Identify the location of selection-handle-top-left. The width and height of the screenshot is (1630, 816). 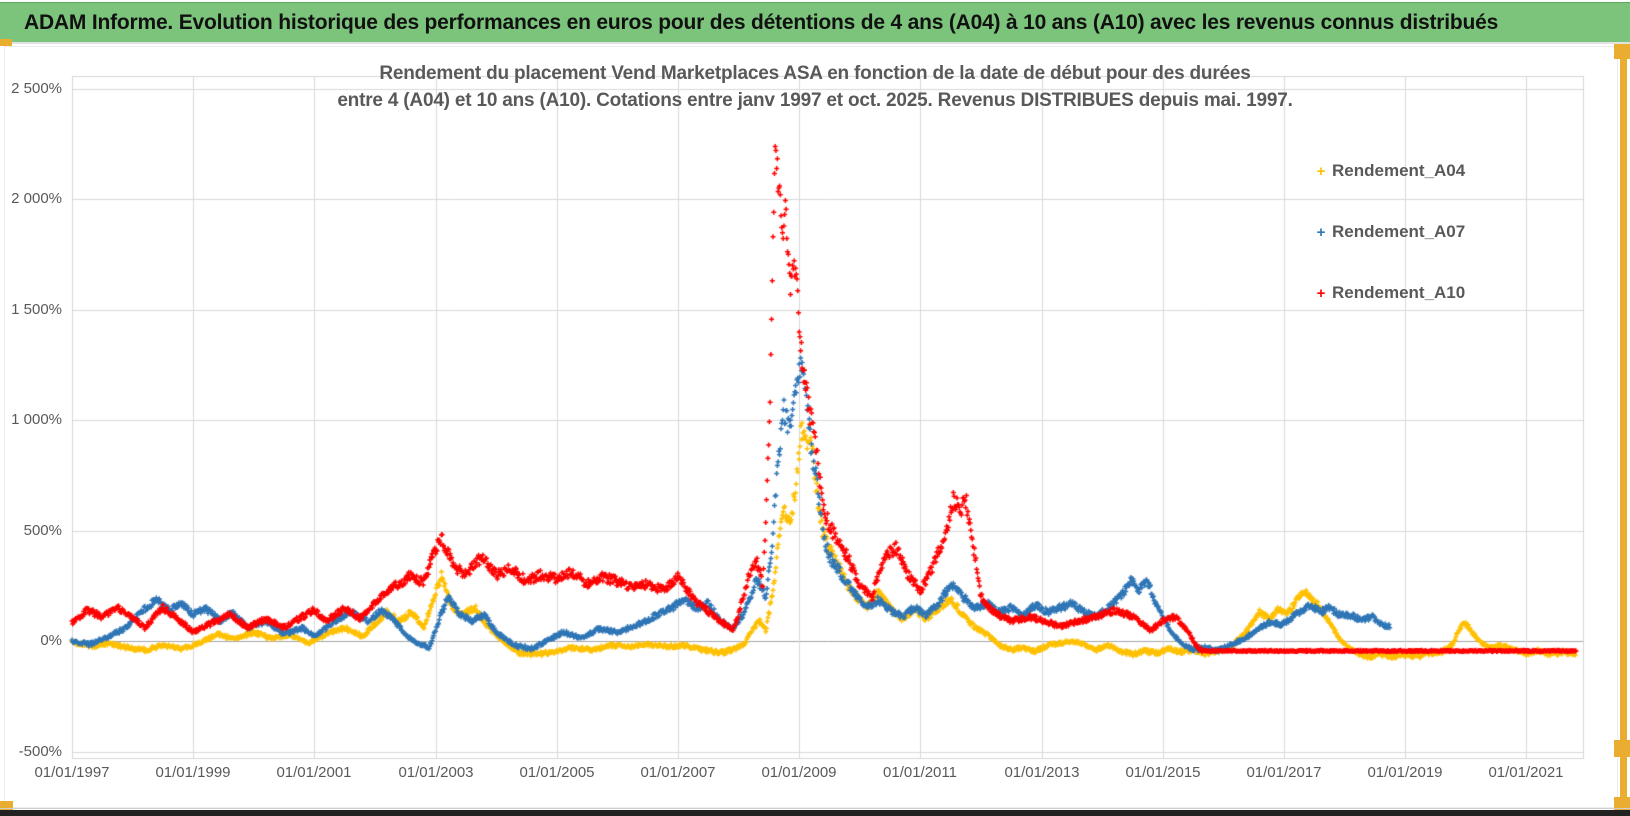
(6, 42).